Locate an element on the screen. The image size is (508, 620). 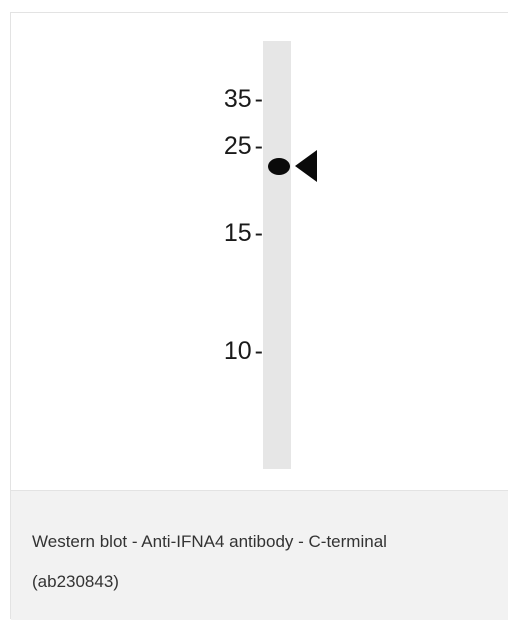
mw-marker-15: 15- is located at coordinates (243, 233).